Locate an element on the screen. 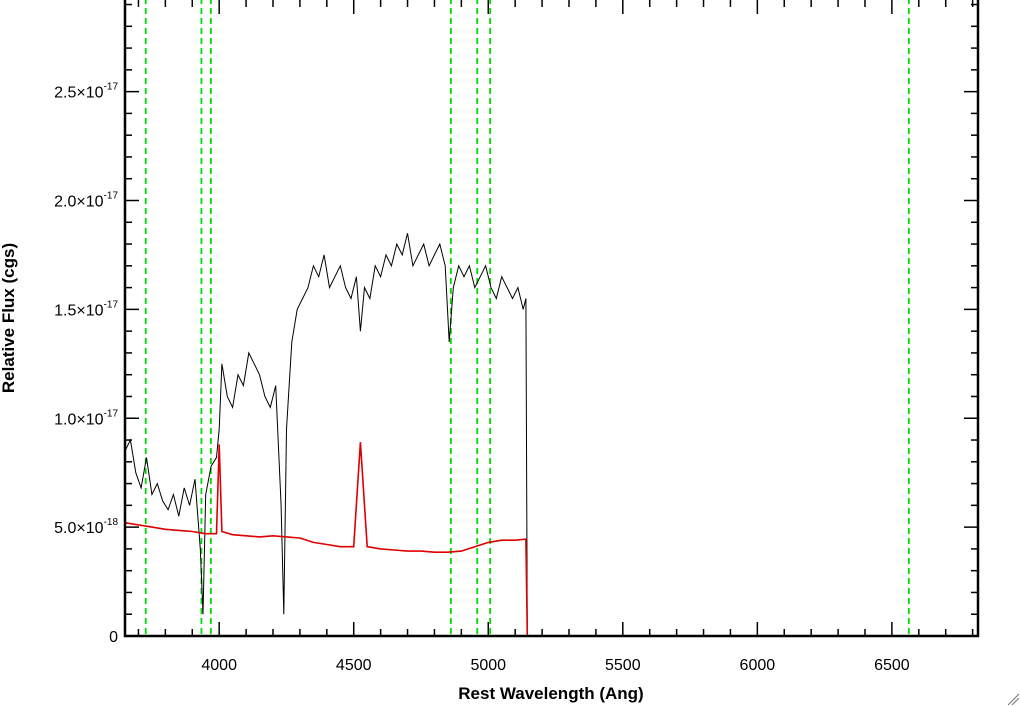 This screenshot has height=706, width=1020. x-axis-label: Rest Wavelength (Ang) is located at coordinates (550, 693).